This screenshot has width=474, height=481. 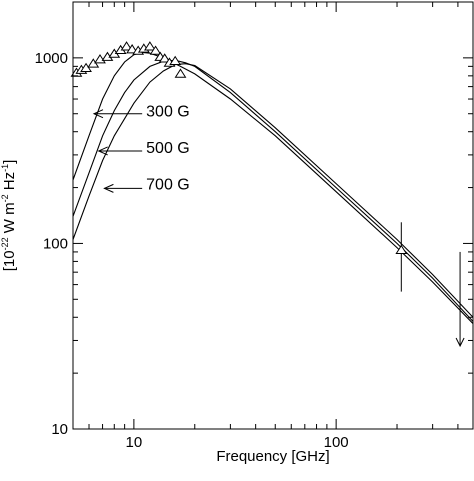 I want to click on y-tick-label: 1000, so click(x=51, y=58).